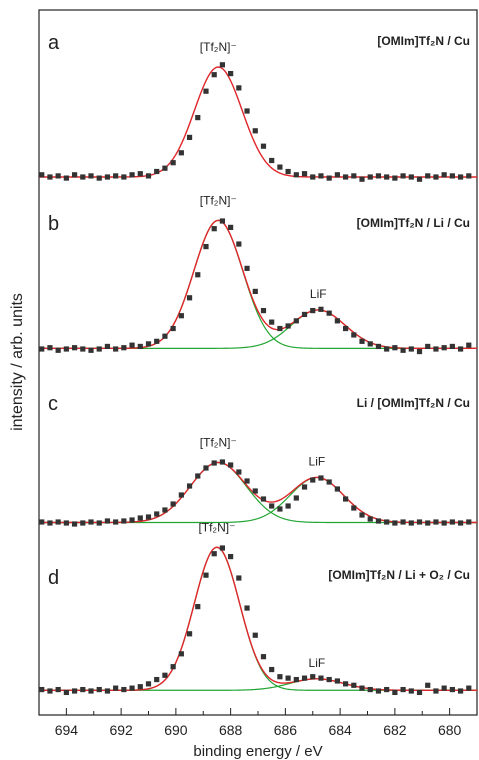 The height and width of the screenshot is (760, 479). Describe the element at coordinates (317, 663) in the screenshot. I see `peak-label: LiF` at that location.